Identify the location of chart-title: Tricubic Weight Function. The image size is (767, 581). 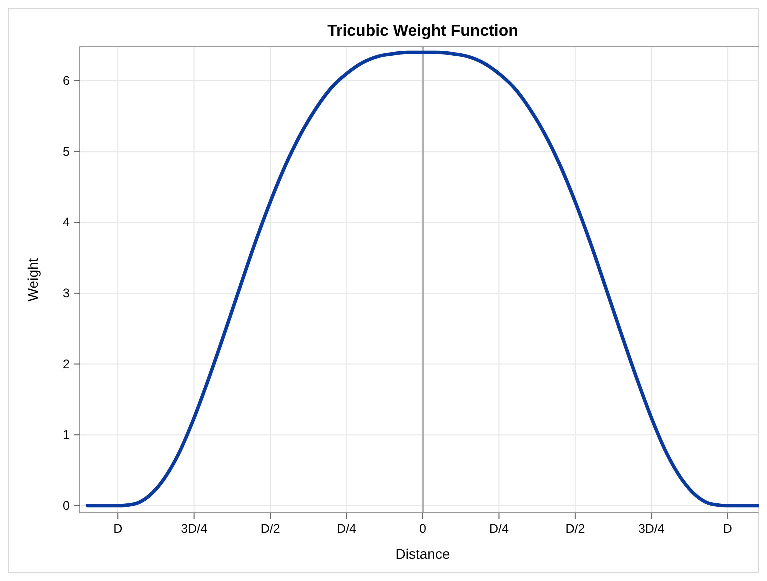
(423, 31).